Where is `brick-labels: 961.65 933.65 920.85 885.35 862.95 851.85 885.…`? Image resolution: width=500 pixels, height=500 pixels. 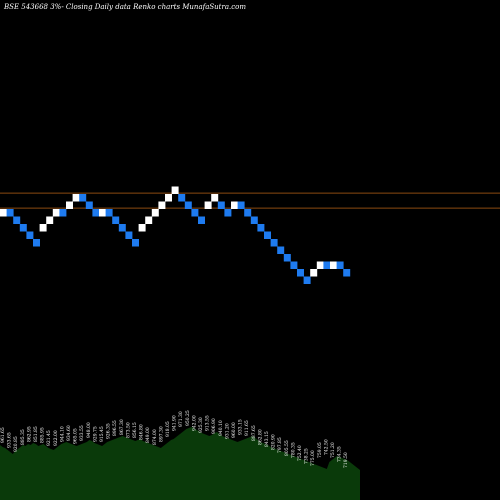 brick-labels: 961.65 933.65 920.85 885.35 862.95 851.85 885.… is located at coordinates (174, 439).